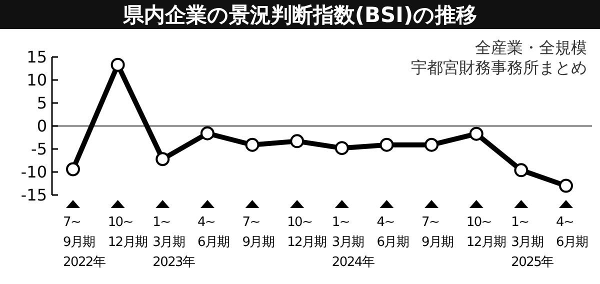 The width and height of the screenshot is (600, 284). Describe the element at coordinates (532, 242) in the screenshot. I see `x-tick-label: 1~ 3月期 2025年` at that location.